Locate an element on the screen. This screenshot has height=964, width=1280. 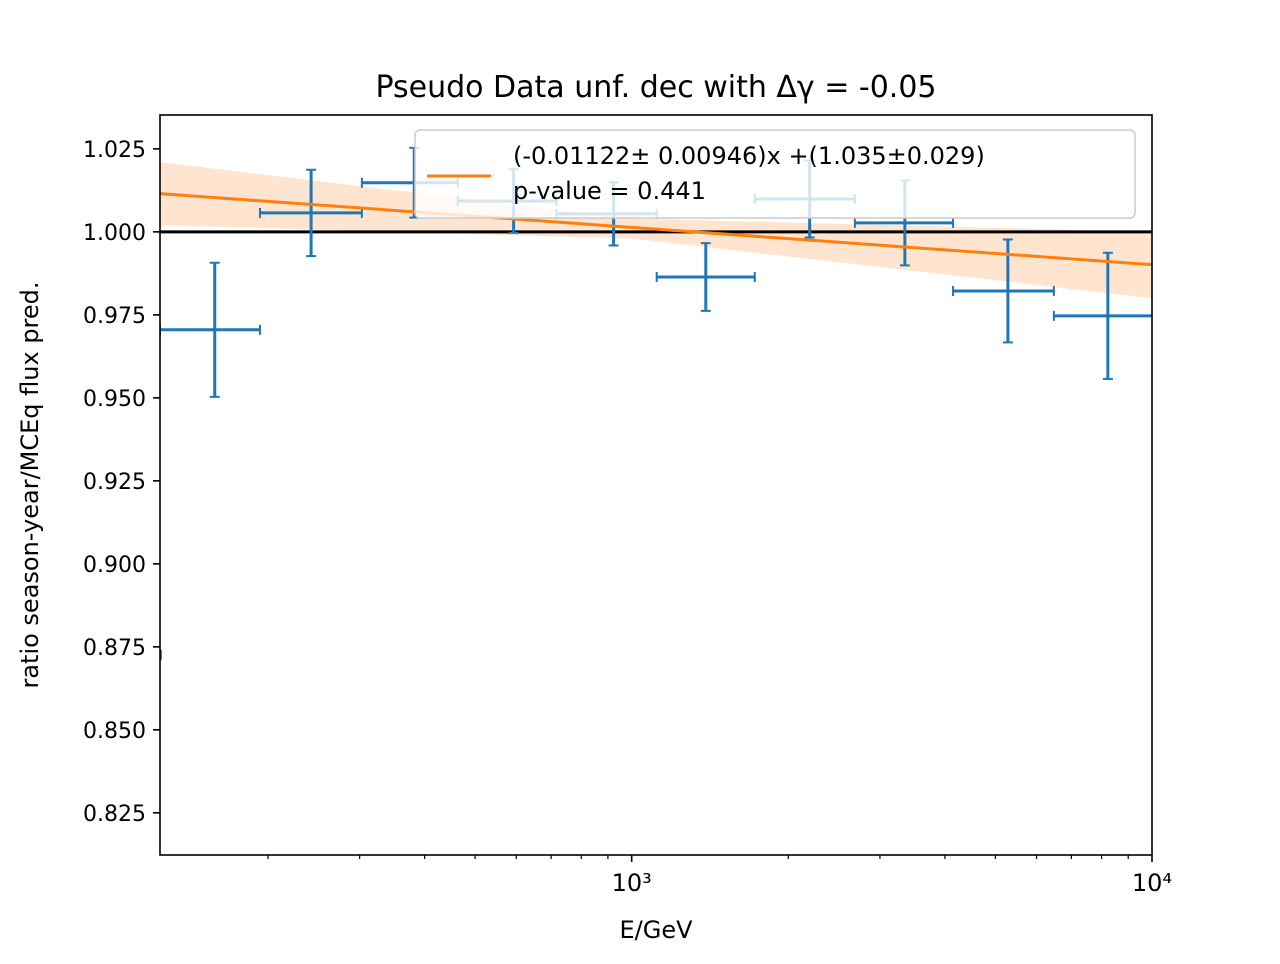
legend-label: p-value = 0.441 is located at coordinates (609, 191).